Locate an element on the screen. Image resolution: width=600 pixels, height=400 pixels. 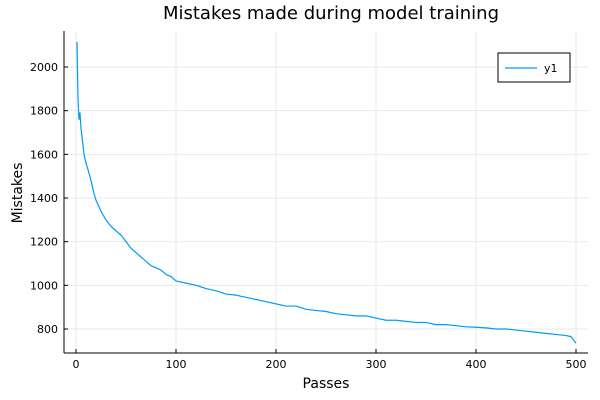
x-tick-label: 400 is located at coordinates (476, 364).